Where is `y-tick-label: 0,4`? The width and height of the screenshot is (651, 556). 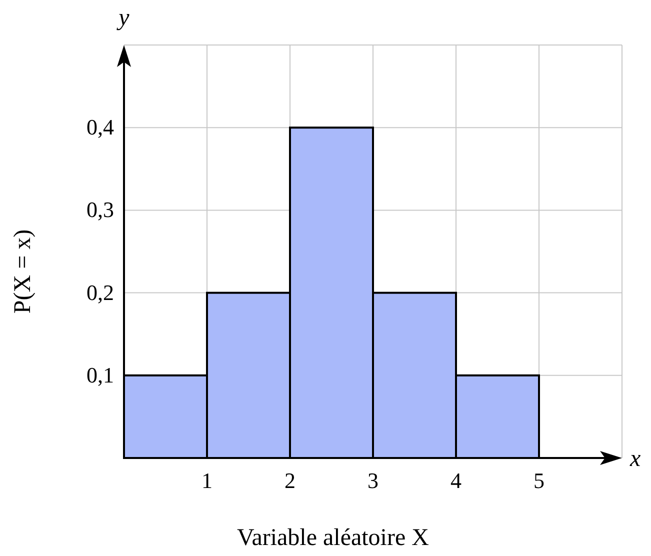 y-tick-label: 0,4 is located at coordinates (100, 127).